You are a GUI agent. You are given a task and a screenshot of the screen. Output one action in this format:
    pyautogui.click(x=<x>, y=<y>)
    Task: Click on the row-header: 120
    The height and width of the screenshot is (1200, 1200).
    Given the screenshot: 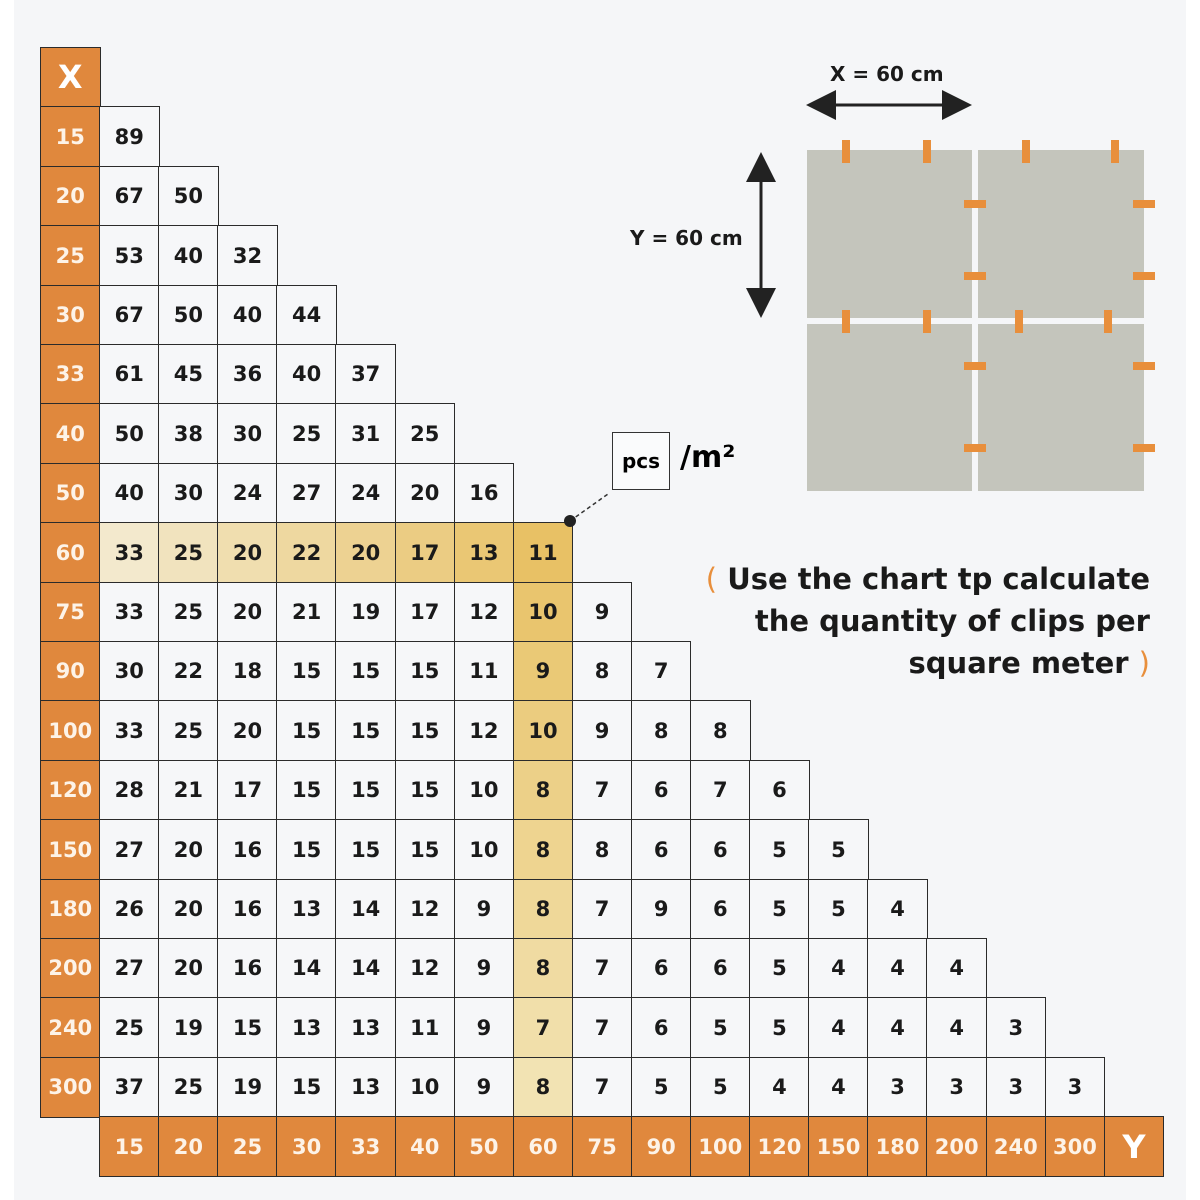 What is the action you would take?
    pyautogui.click(x=70, y=790)
    